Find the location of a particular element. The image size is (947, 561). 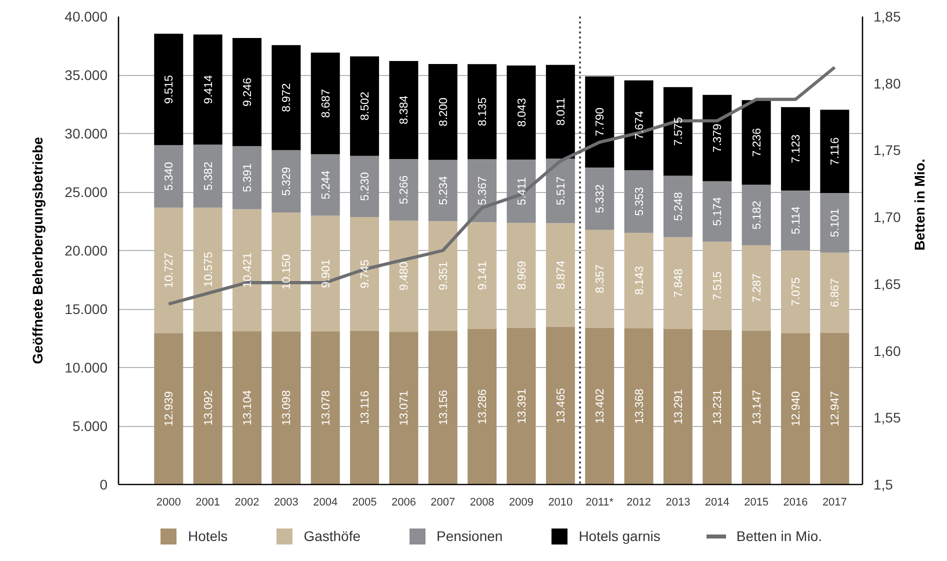

legend-label: Hotels is located at coordinates (208, 536).